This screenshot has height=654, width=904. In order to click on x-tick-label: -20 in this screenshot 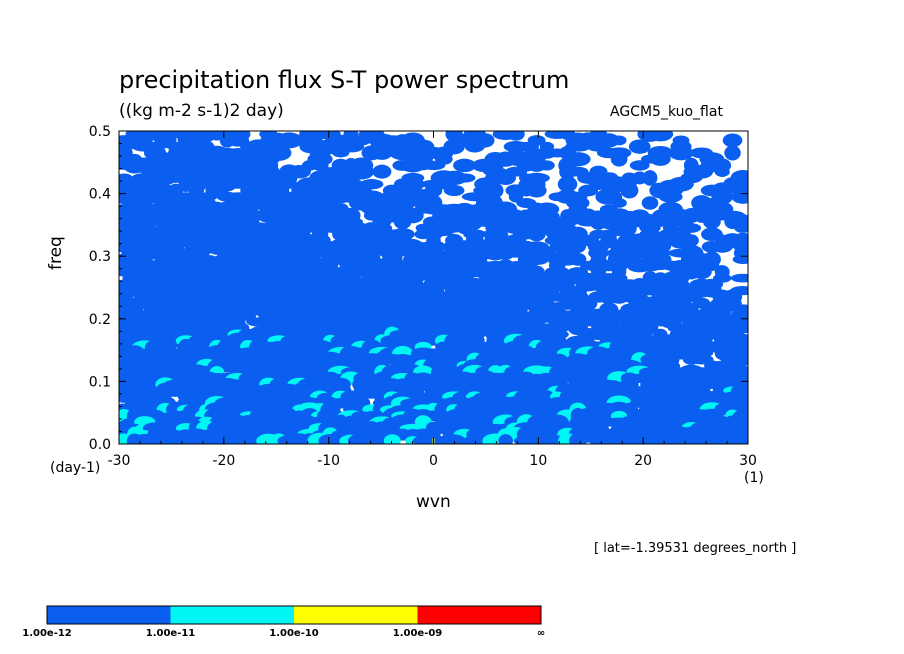, I will do `click(223, 461)`.